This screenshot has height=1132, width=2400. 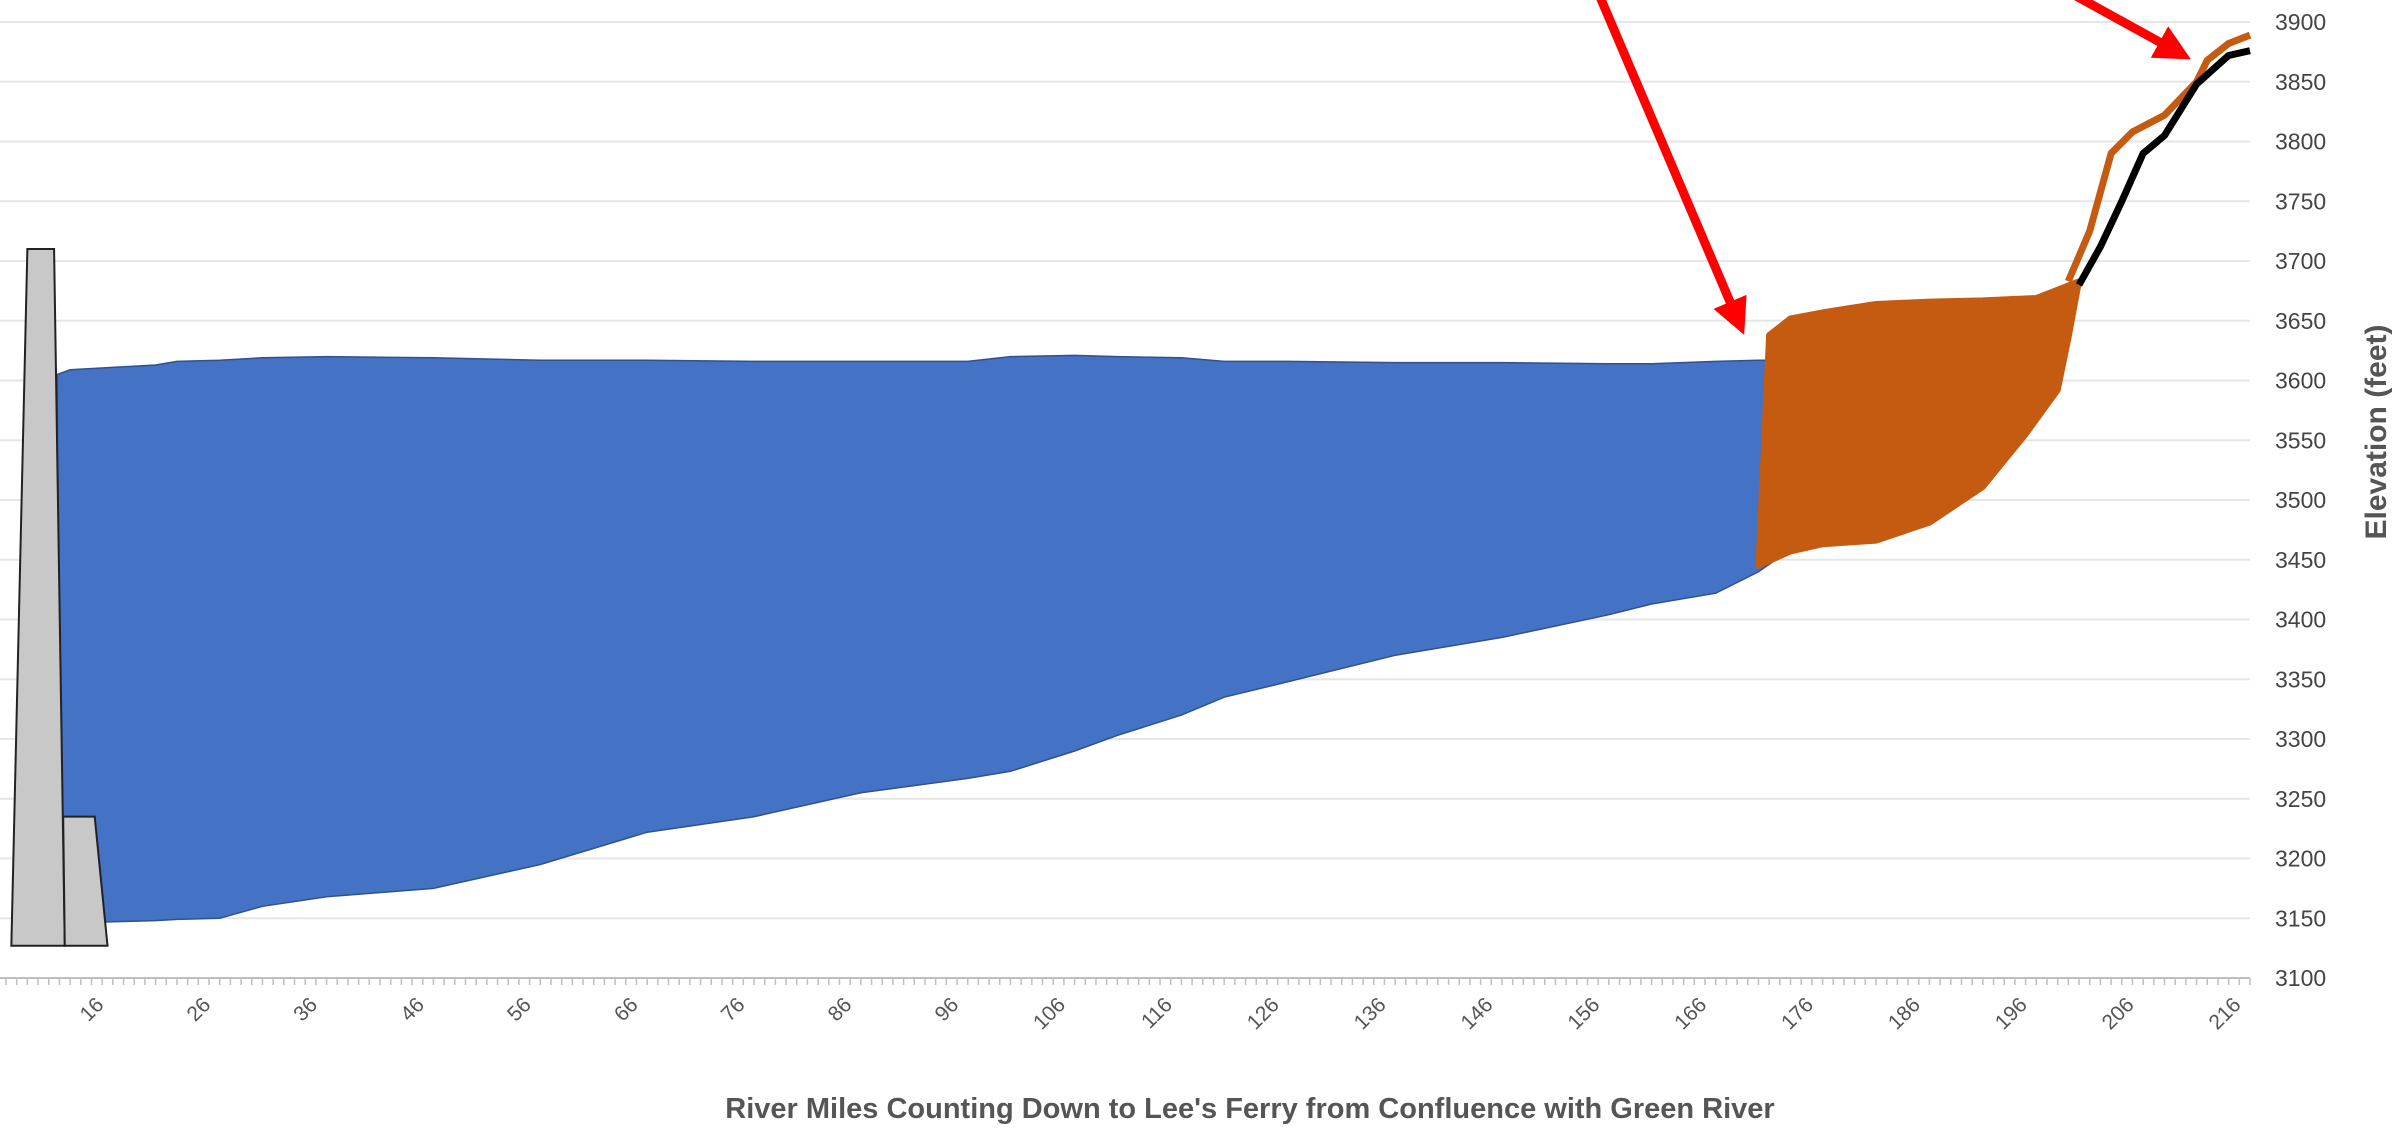 What do you see at coordinates (1125, 981) in the screenshot?
I see `x-axis` at bounding box center [1125, 981].